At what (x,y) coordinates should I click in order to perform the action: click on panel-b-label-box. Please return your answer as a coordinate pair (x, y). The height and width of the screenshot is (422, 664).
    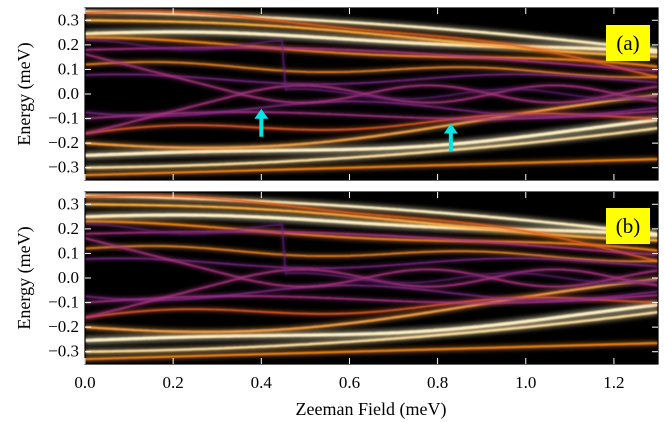
    Looking at the image, I should click on (628, 226).